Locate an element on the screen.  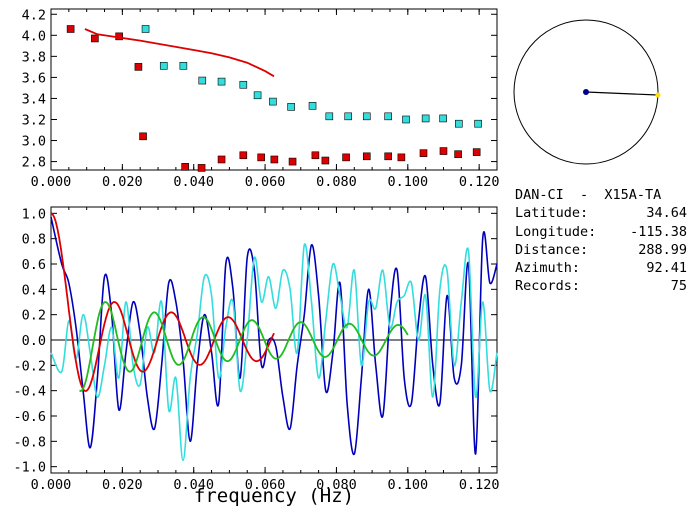
top-ytick-label: 3.2 is located at coordinates (34, 120).